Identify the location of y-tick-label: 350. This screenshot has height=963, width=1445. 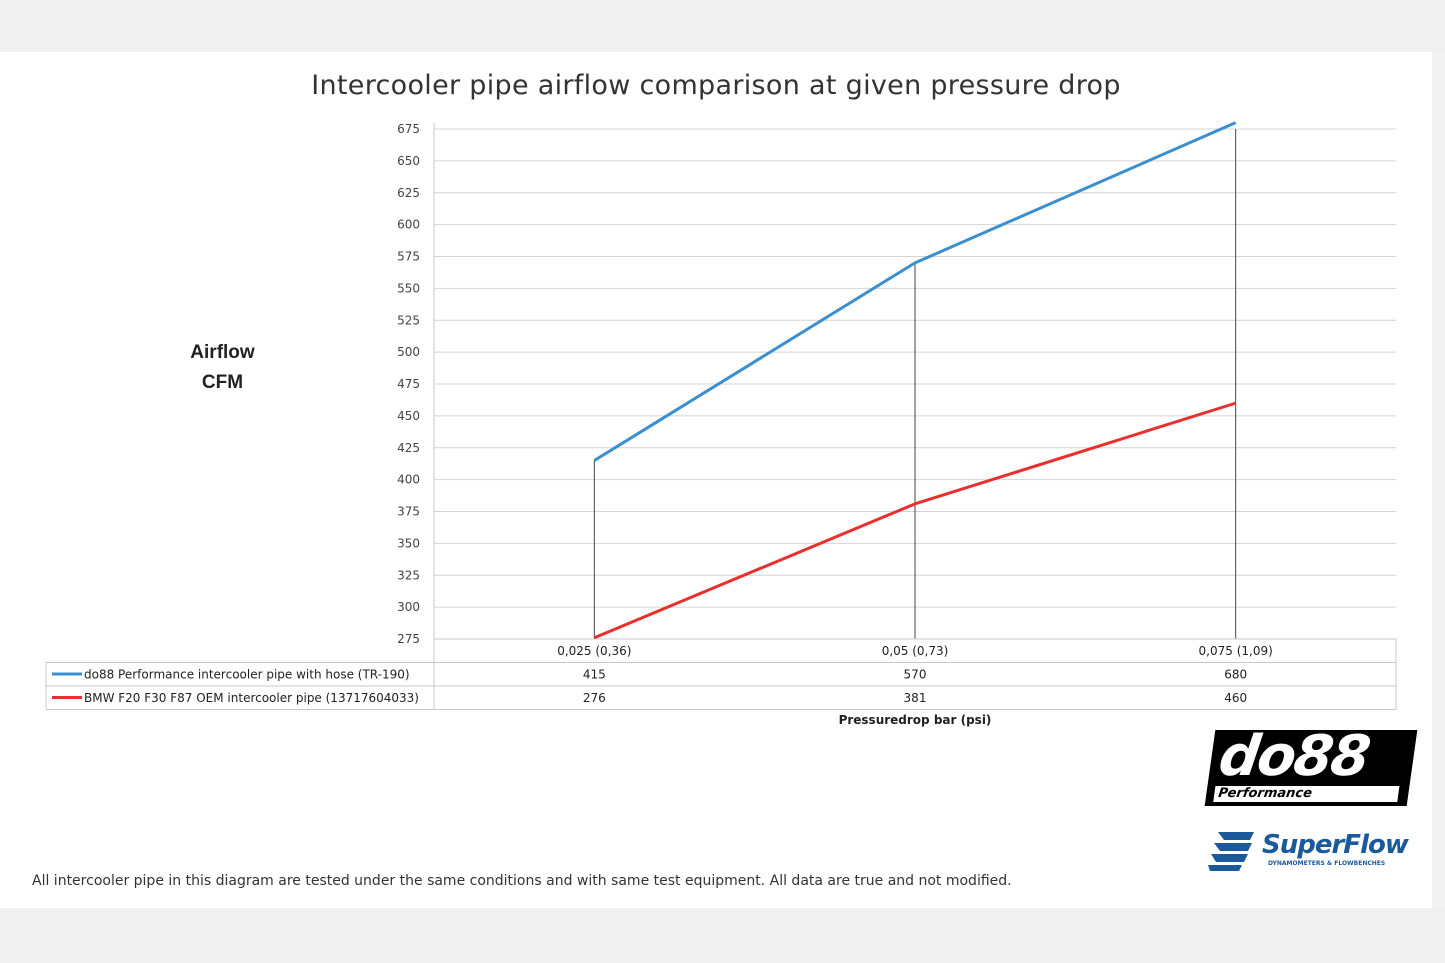
(408, 543).